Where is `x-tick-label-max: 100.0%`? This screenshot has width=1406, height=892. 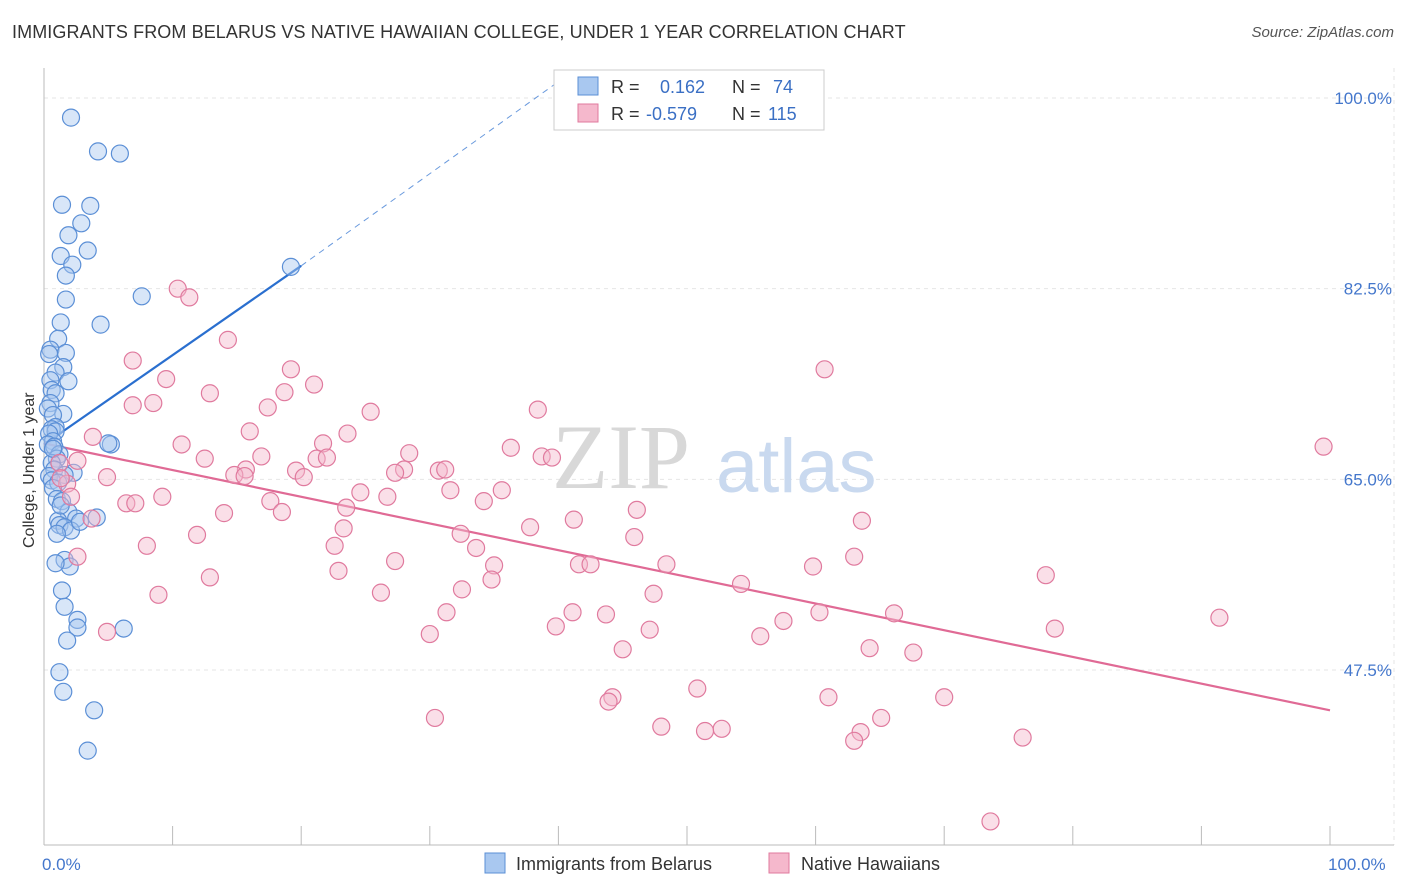
x-tick-label-max: 100.0% is located at coordinates (1357, 864).